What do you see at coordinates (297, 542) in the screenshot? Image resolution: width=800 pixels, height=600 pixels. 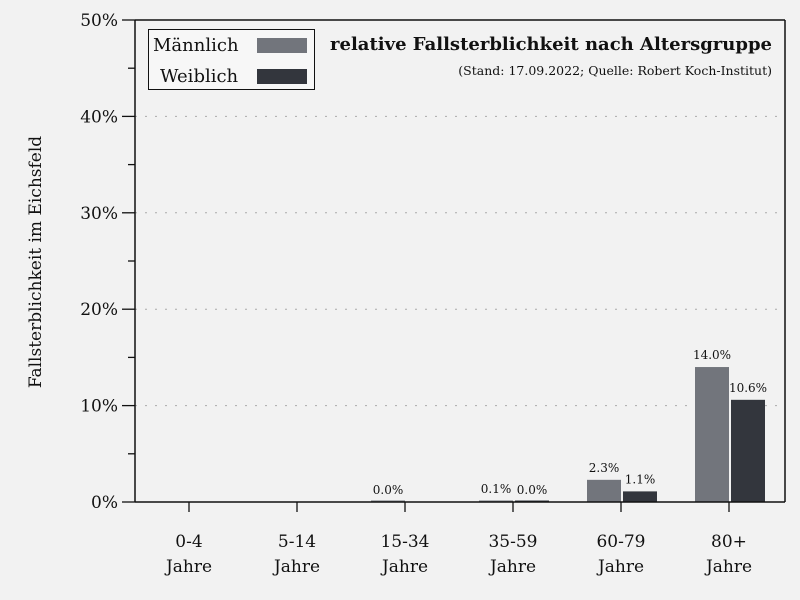 I see `x-tick-label: 5-14` at bounding box center [297, 542].